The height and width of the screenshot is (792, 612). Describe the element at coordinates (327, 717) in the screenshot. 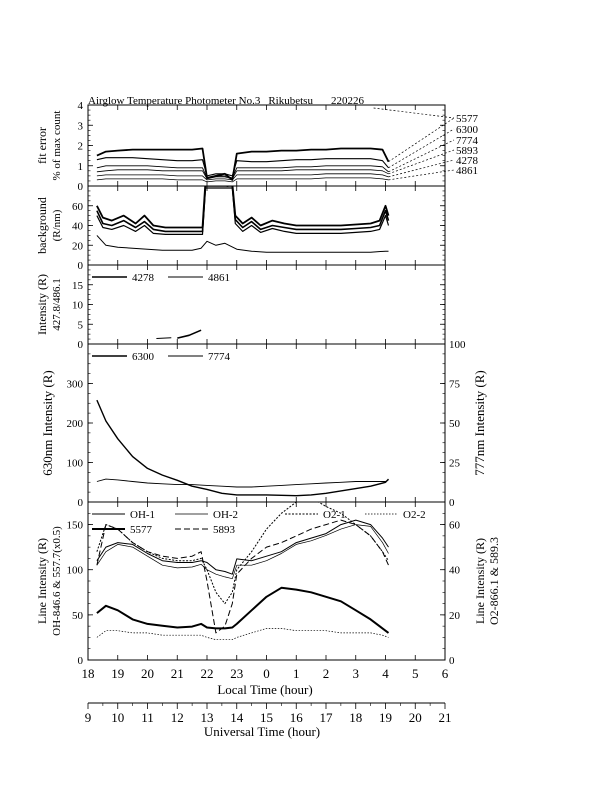

I see `universal-time-tick-label: 17` at that location.